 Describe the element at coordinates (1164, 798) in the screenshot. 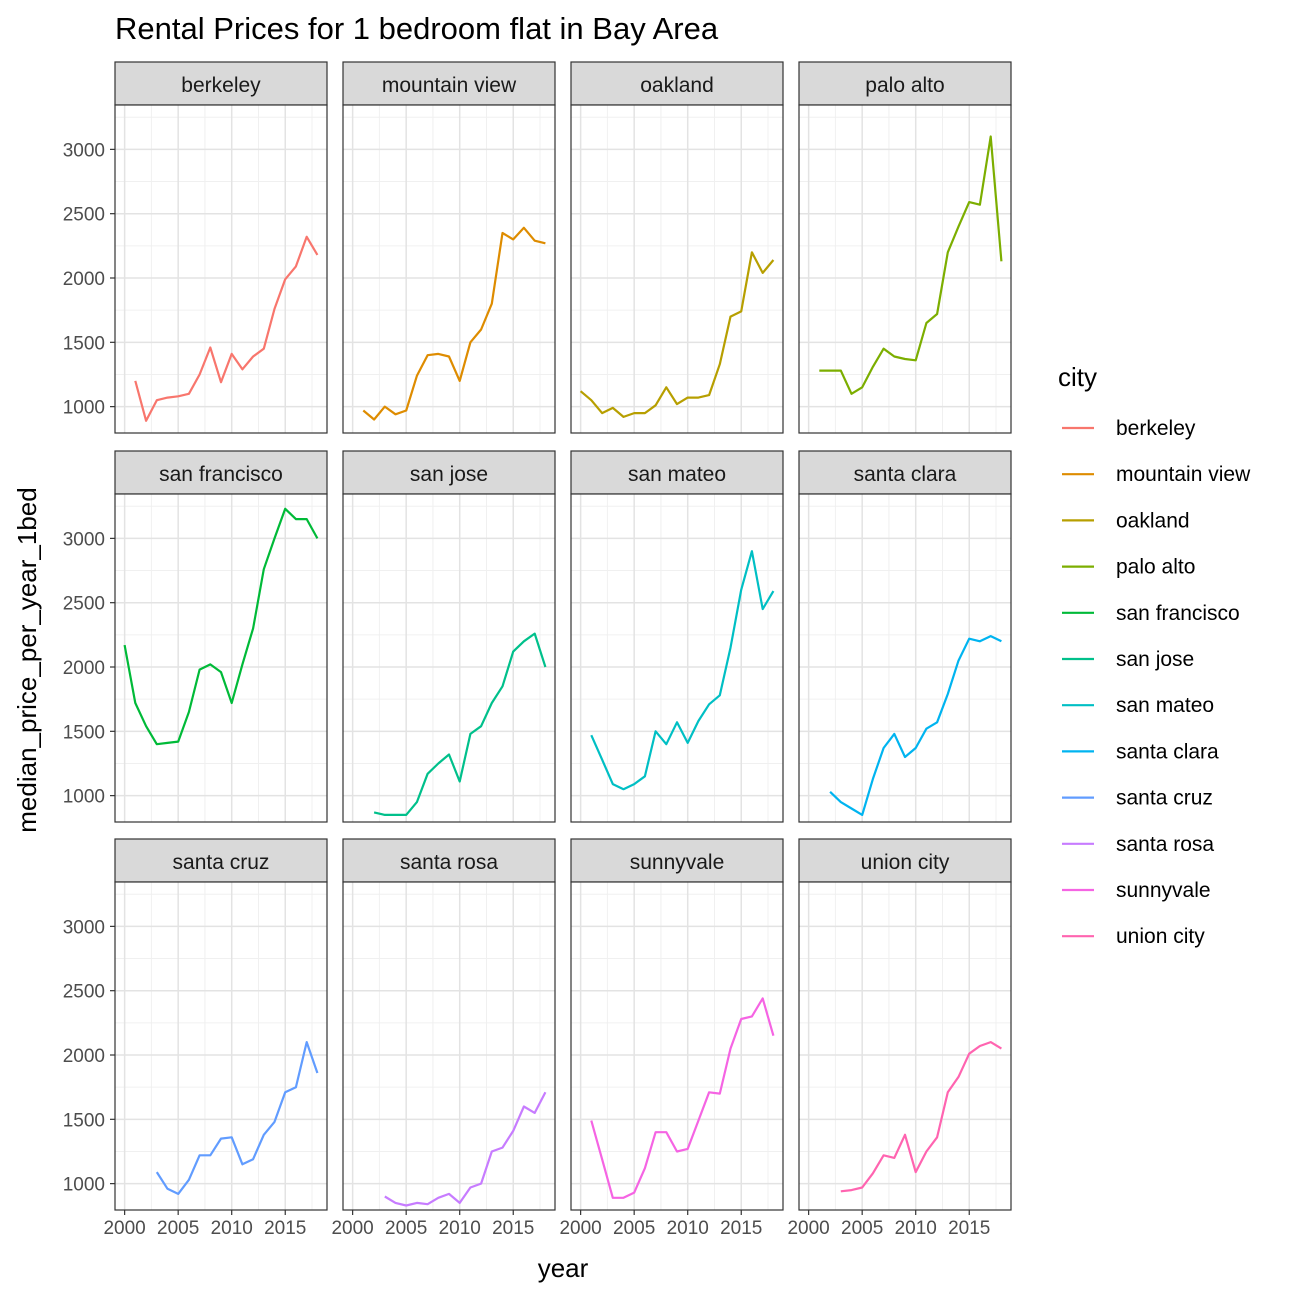

I see `legend-label: santa cruz` at that location.